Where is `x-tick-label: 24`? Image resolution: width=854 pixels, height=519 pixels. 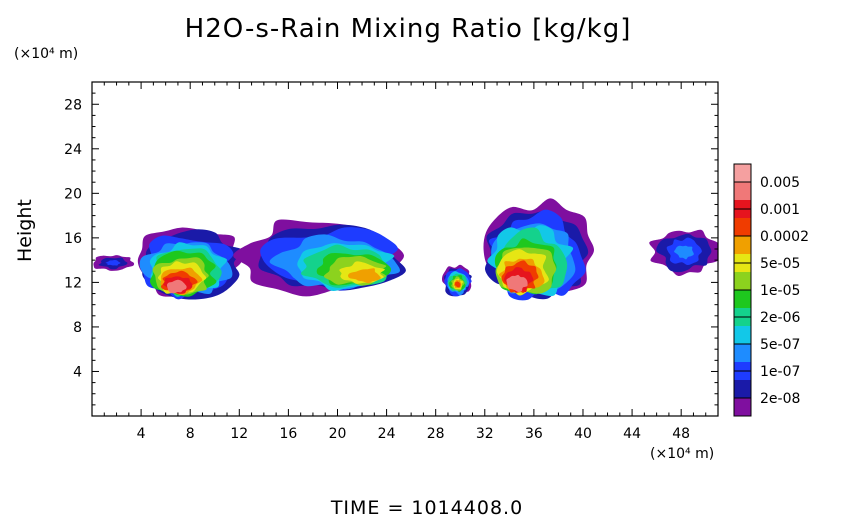
x-tick-label: 24 is located at coordinates (387, 434).